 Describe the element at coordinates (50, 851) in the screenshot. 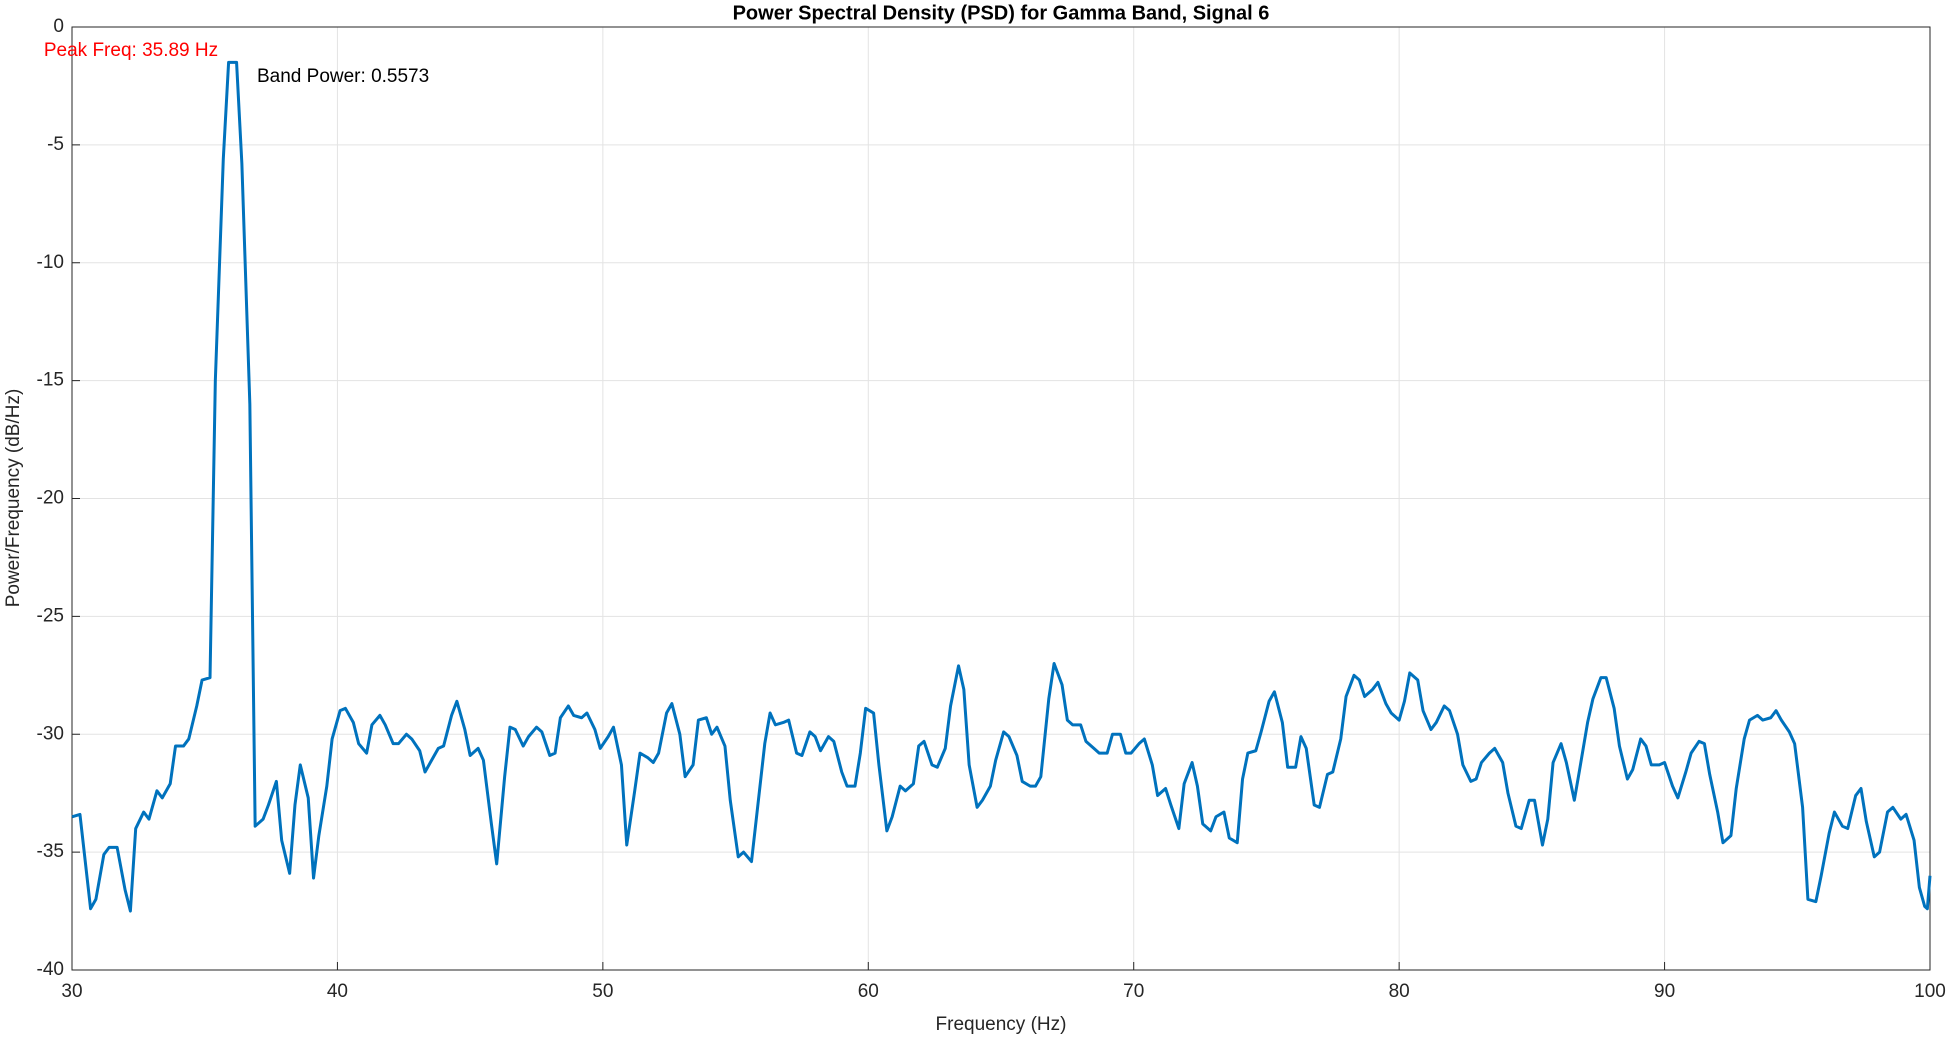

I see `y-tick-label: -35` at that location.